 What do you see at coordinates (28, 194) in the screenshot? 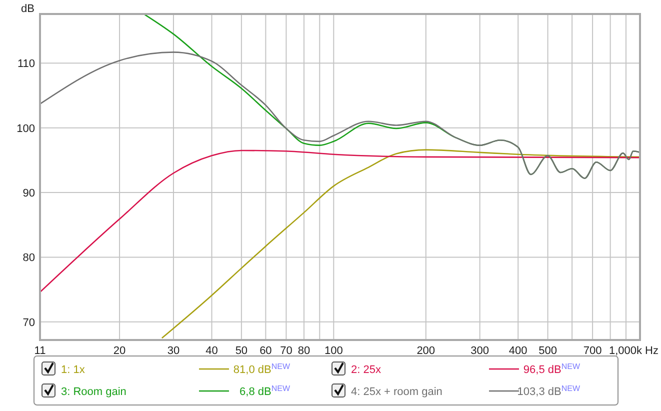
I see `y-tick-label: 90` at bounding box center [28, 194].